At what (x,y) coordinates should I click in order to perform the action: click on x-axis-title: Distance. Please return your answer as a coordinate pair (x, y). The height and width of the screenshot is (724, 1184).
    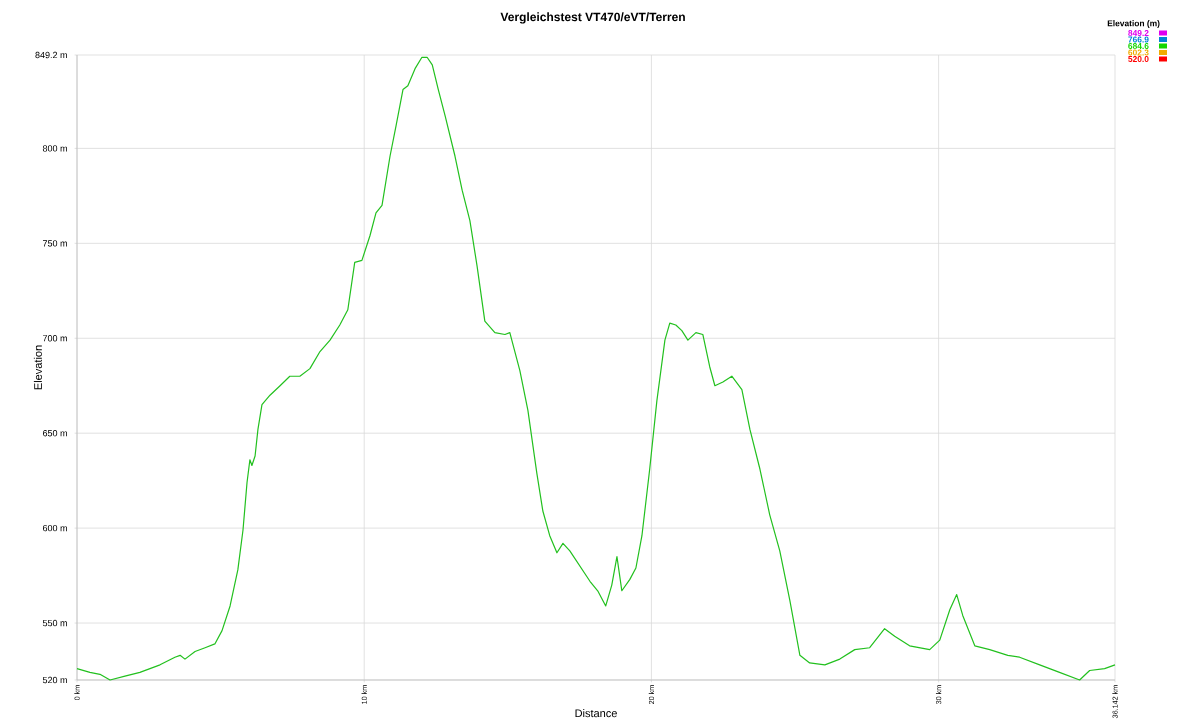
    Looking at the image, I should click on (596, 713).